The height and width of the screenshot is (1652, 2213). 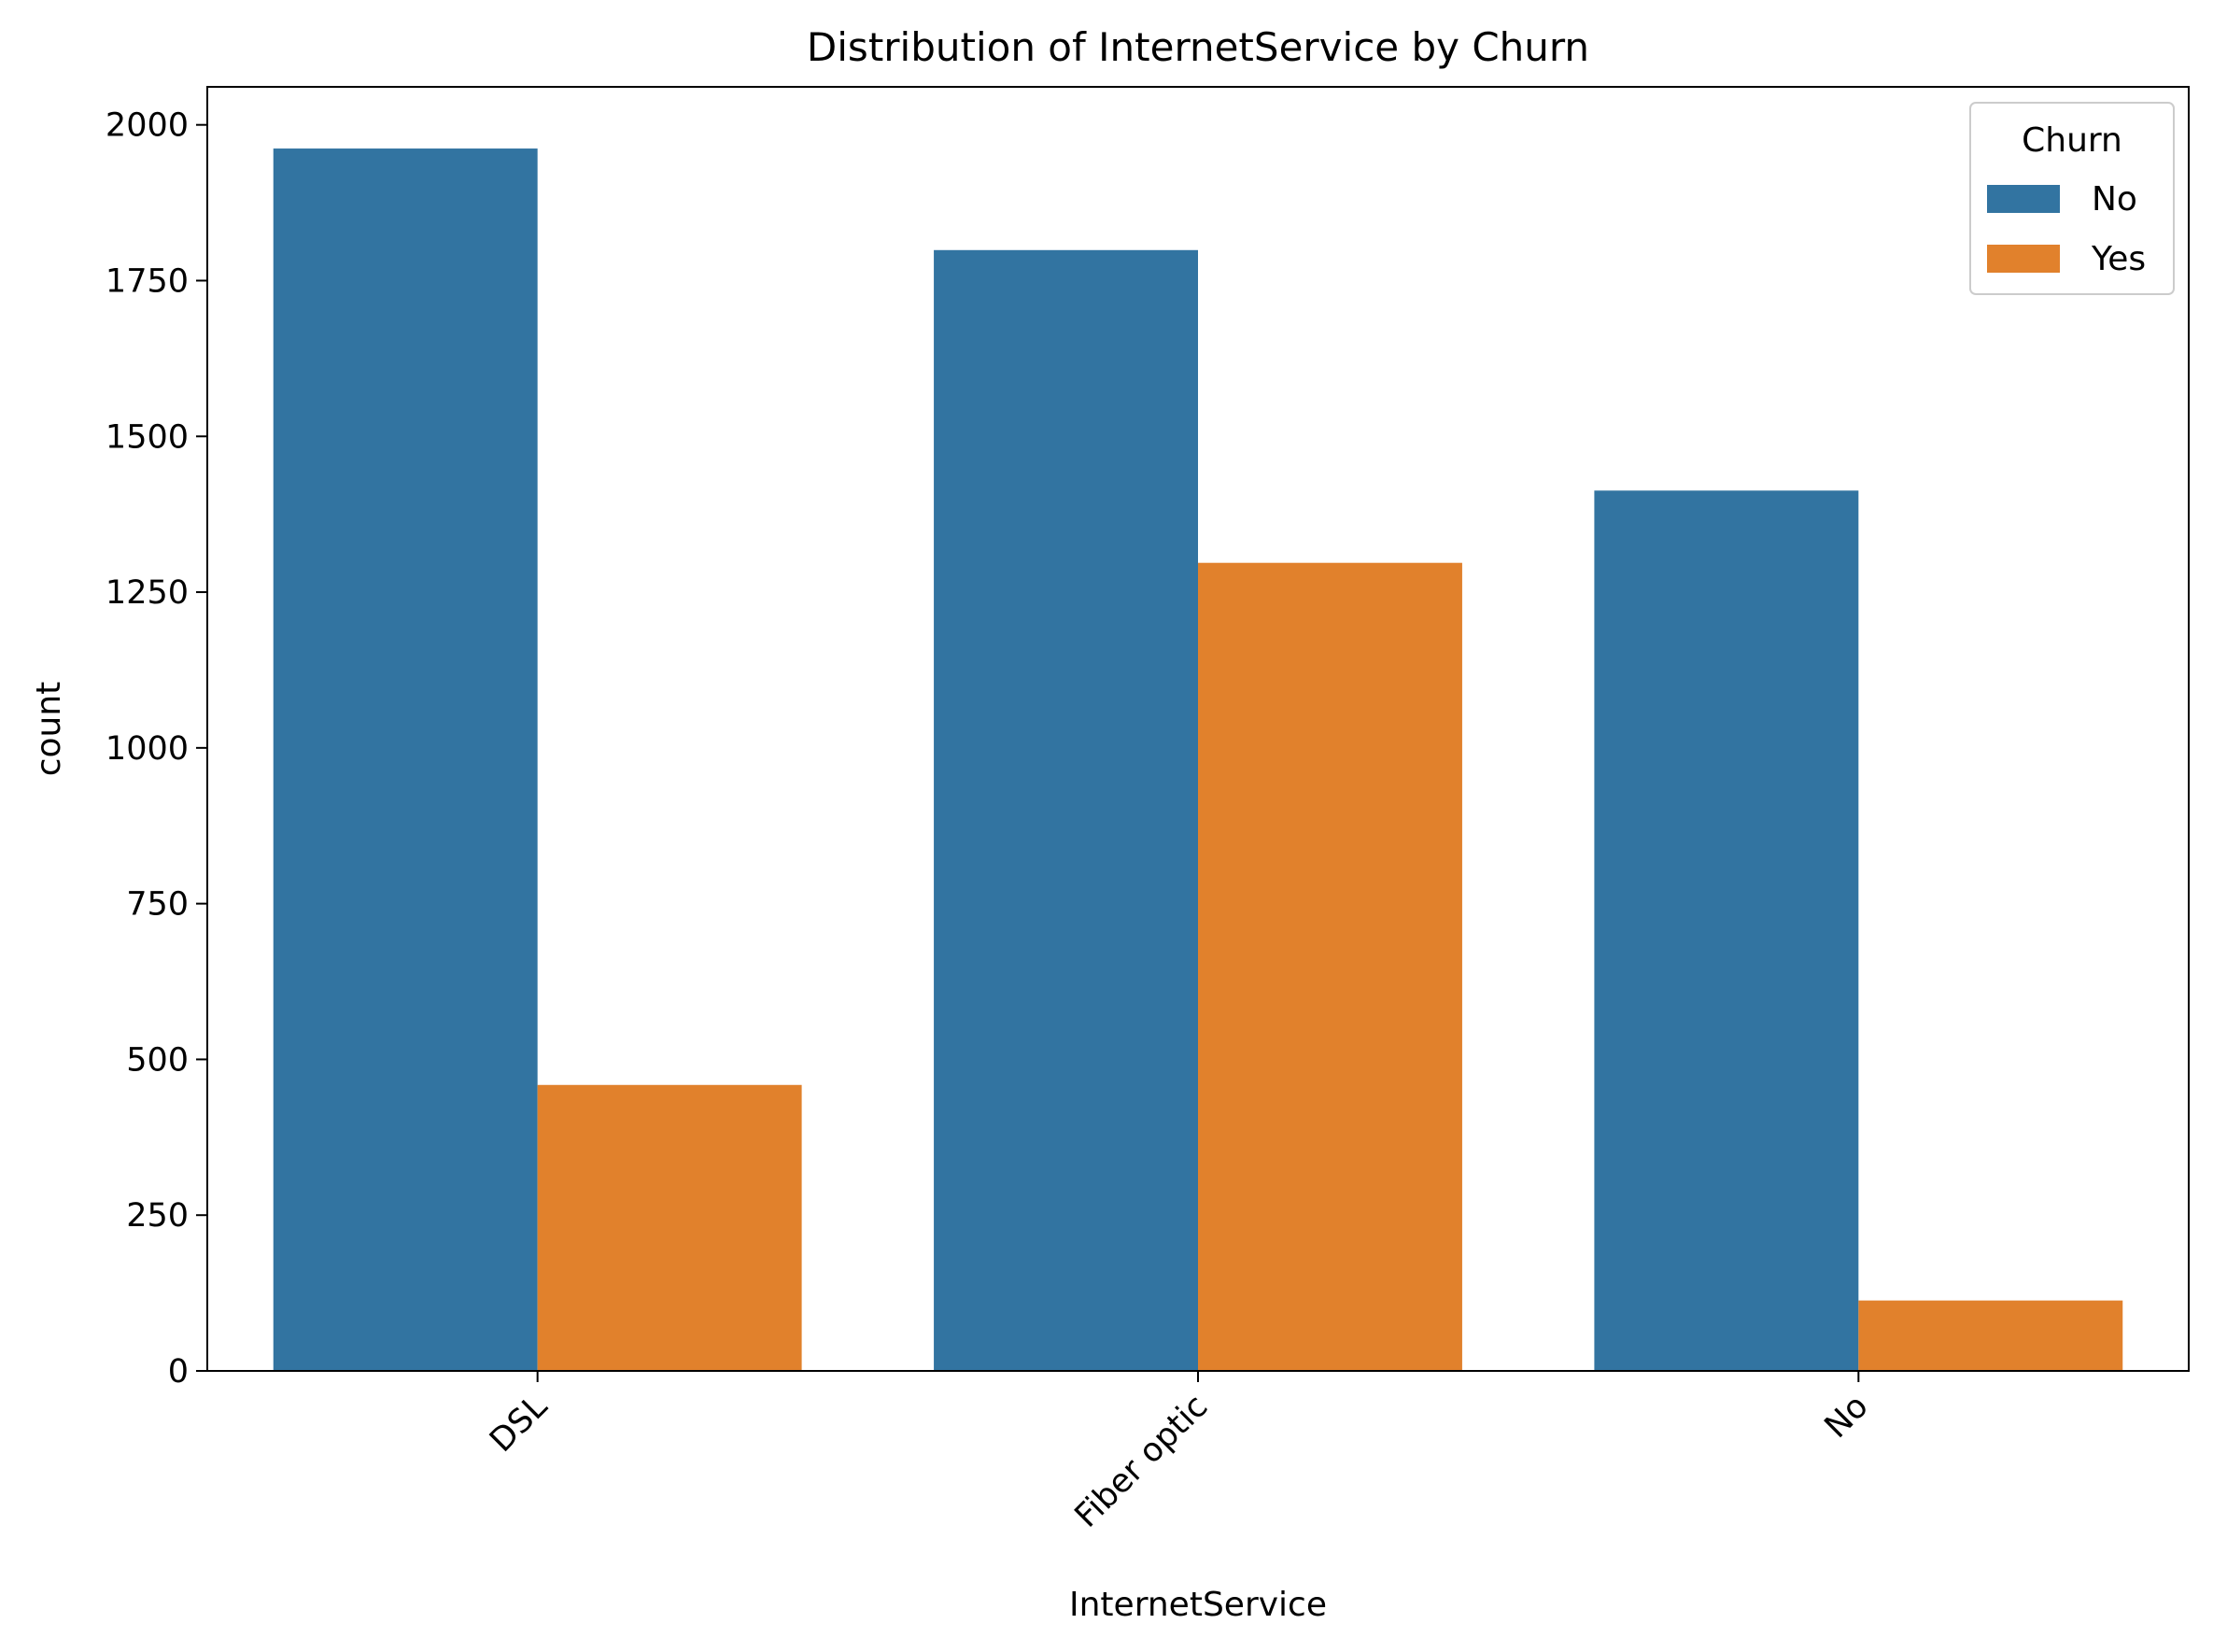 What do you see at coordinates (147, 126) in the screenshot?
I see `y-tick-label: 2000` at bounding box center [147, 126].